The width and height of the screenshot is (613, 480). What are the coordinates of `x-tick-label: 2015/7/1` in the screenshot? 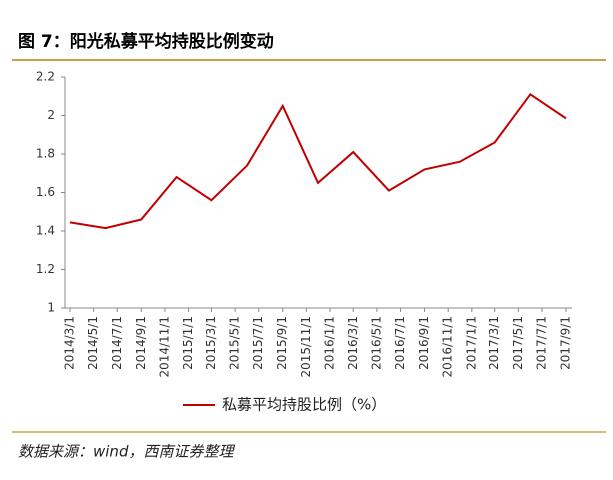 It's located at (258, 343).